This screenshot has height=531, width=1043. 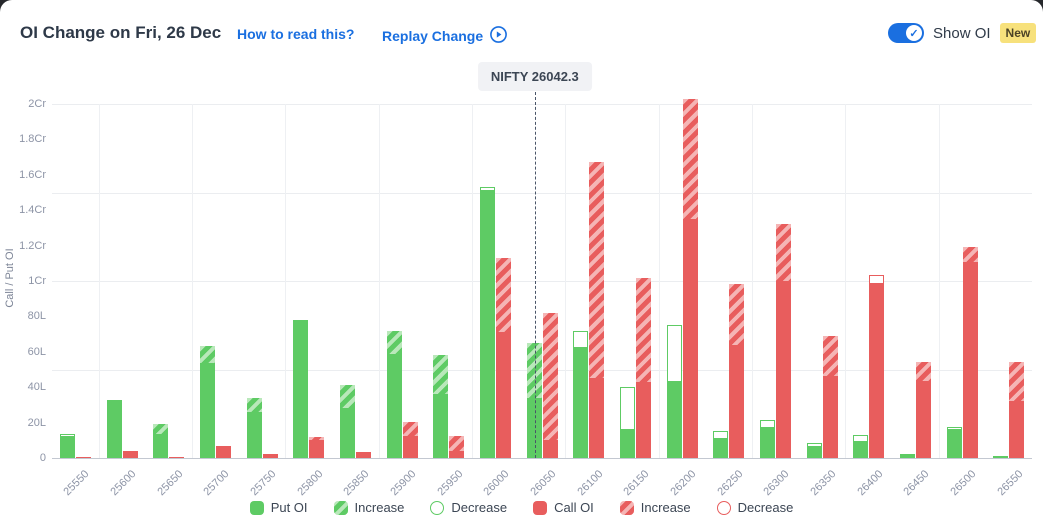 I want to click on legend-item-put-increase: Increase, so click(x=368, y=507).